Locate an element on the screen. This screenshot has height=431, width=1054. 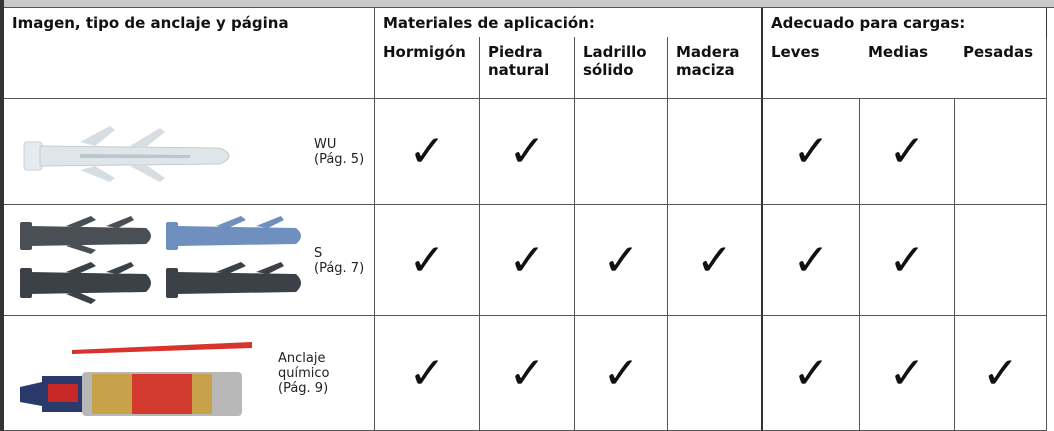
header-text: Ladrillo is located at coordinates (615, 52).